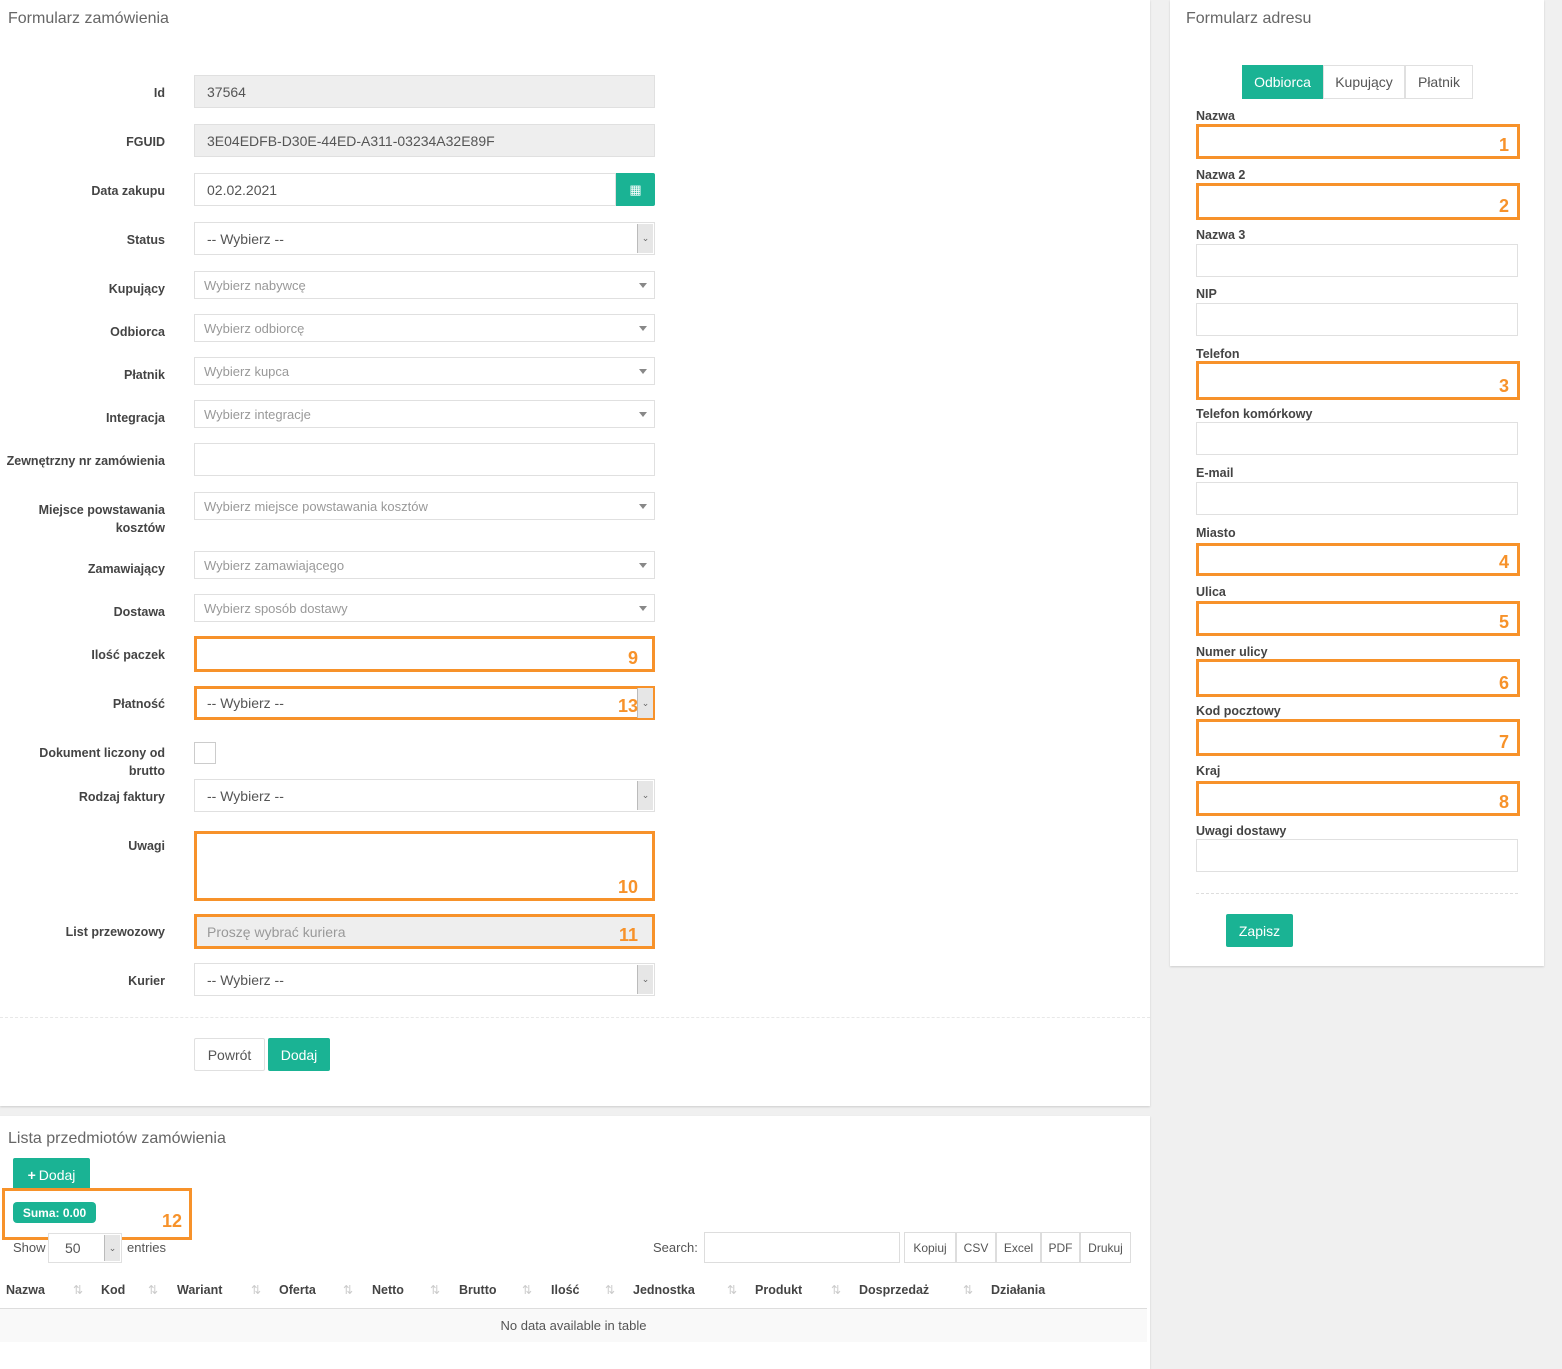 The height and width of the screenshot is (1369, 1562). What do you see at coordinates (405, 189) in the screenshot?
I see `data-zakupu-input: 02.02.2021` at bounding box center [405, 189].